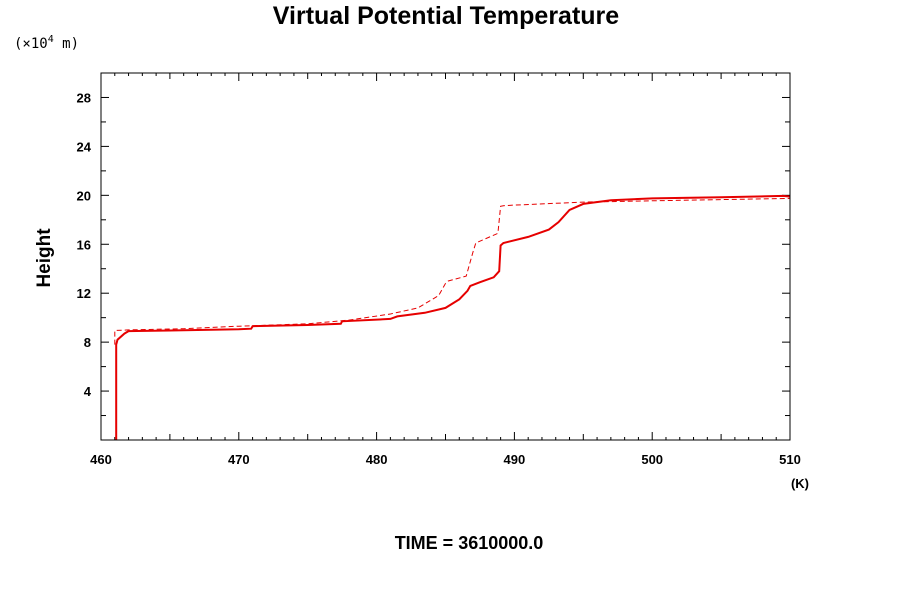 The image size is (900, 600). Describe the element at coordinates (84, 293) in the screenshot. I see `y-tick-label: 12` at that location.